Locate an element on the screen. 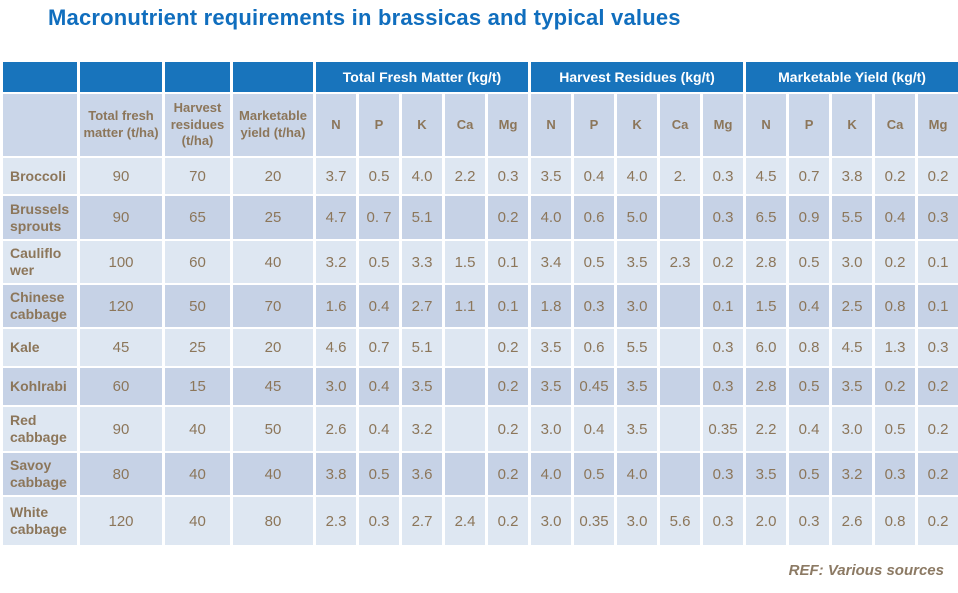  value-cell: 3.6 is located at coordinates (422, 474).